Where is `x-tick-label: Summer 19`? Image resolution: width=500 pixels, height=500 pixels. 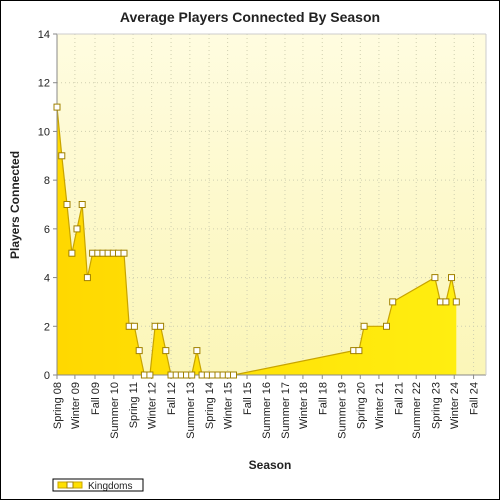
x-tick-label: Summer 19 is located at coordinates (343, 410).